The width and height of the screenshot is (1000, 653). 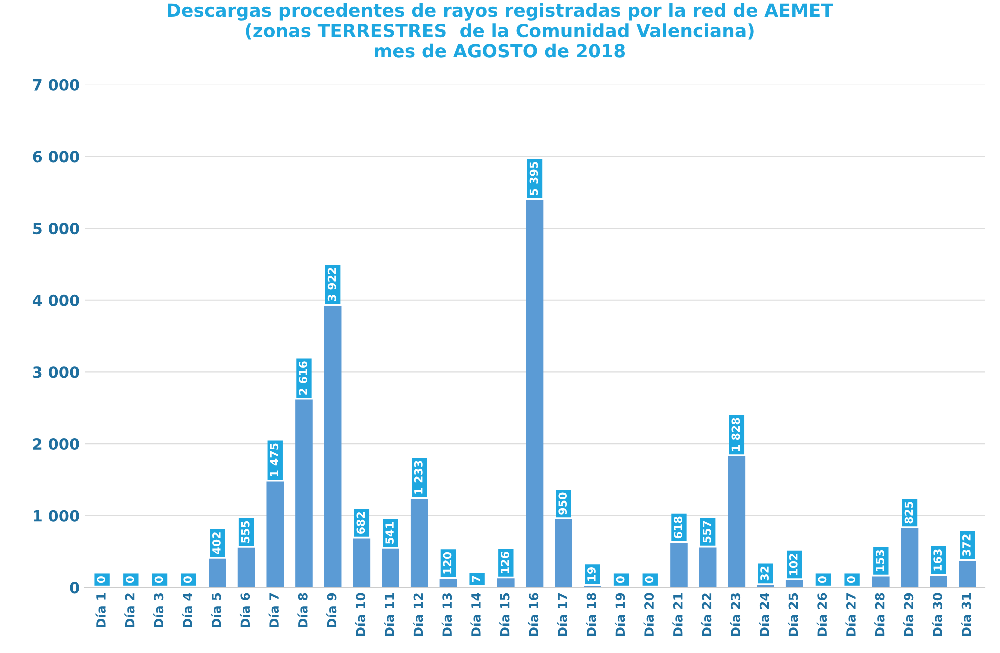 I want to click on data-label: 120, so click(x=447, y=563).